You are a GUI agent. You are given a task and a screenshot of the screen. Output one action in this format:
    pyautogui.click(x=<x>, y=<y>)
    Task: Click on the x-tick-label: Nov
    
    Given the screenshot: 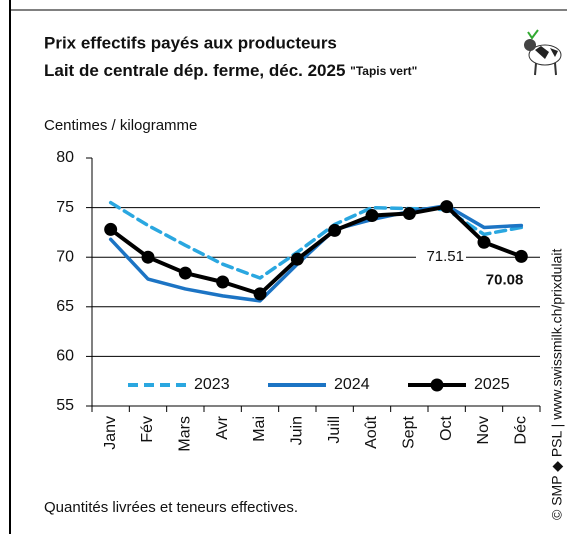 What is the action you would take?
    pyautogui.click(x=483, y=430)
    